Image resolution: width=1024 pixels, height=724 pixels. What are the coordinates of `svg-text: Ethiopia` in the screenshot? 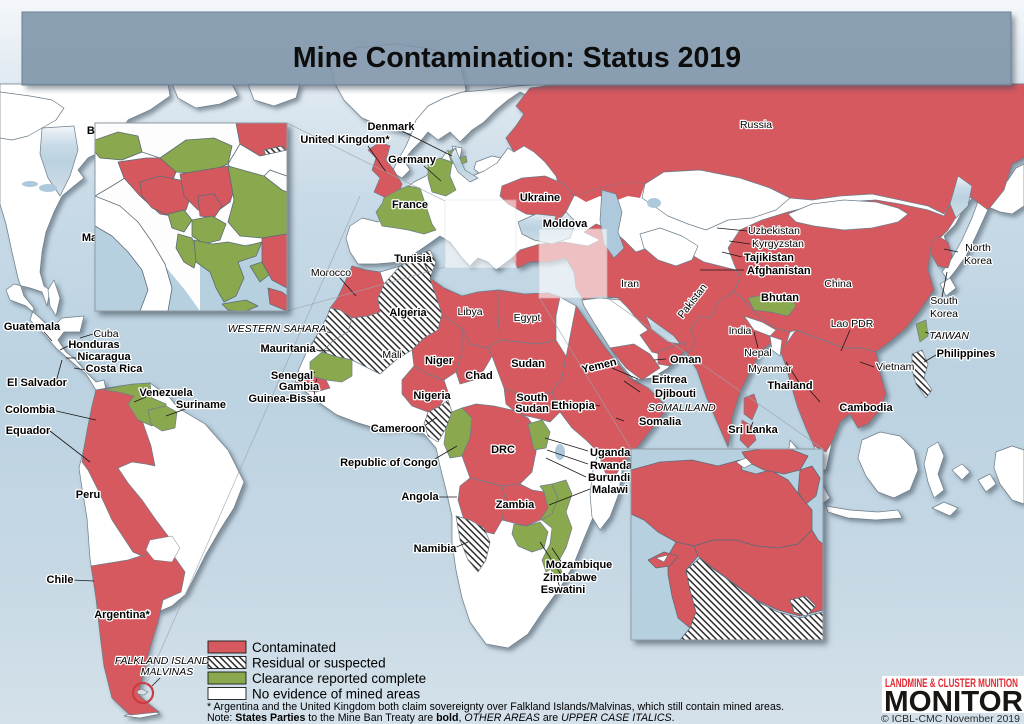 It's located at (573, 406).